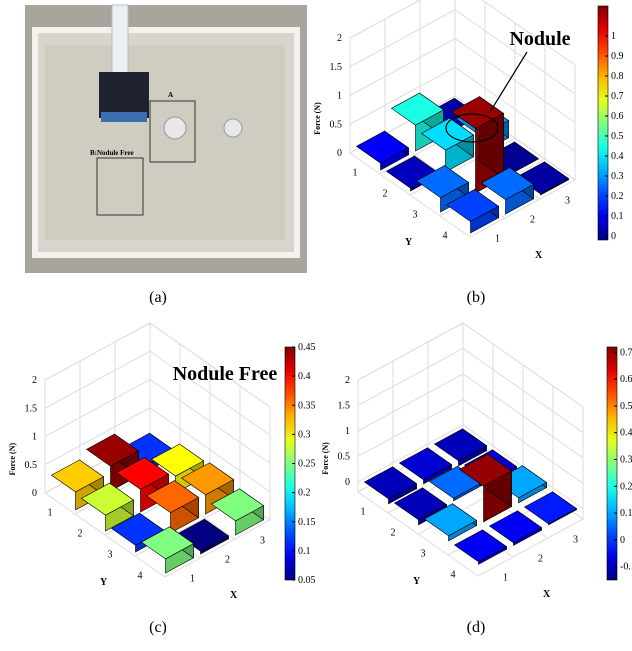  I want to click on colorbar-tick-label: 0.8, so click(617, 76).